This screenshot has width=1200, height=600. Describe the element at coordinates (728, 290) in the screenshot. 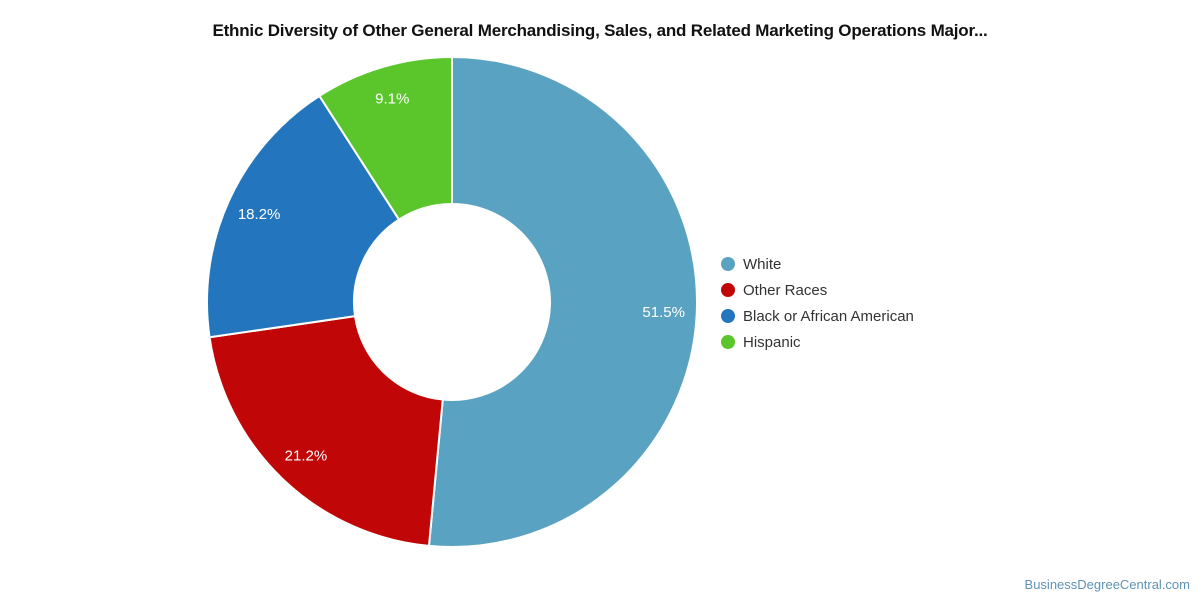

I see `legend-swatch-other-races` at that location.